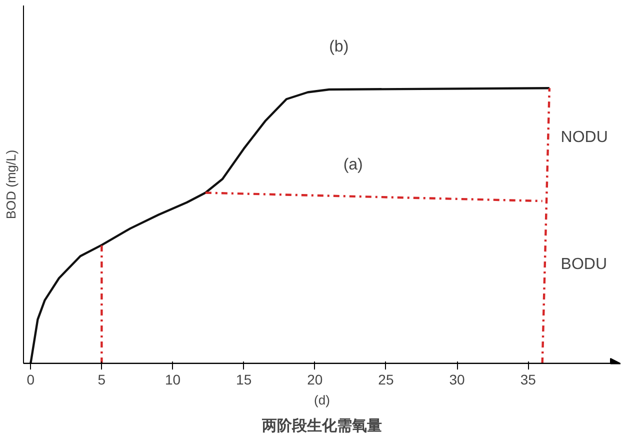 The image size is (640, 439). Describe the element at coordinates (102, 380) in the screenshot. I see `x-tick-label: 5` at that location.